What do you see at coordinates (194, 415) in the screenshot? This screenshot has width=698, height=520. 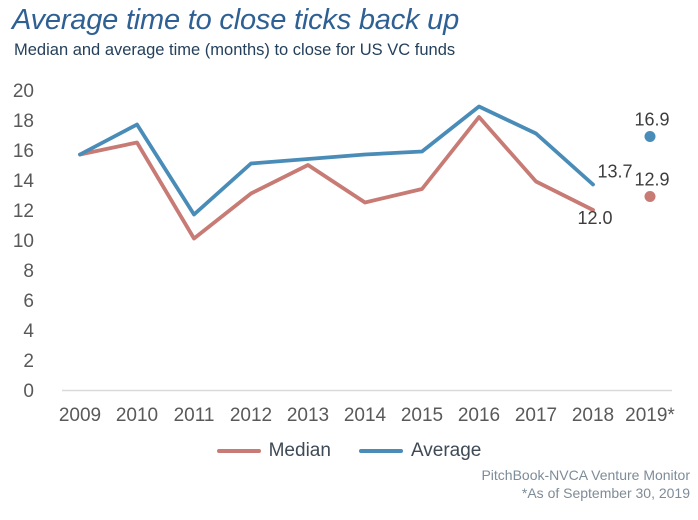 I see `x-tick-label: 2011` at bounding box center [194, 415].